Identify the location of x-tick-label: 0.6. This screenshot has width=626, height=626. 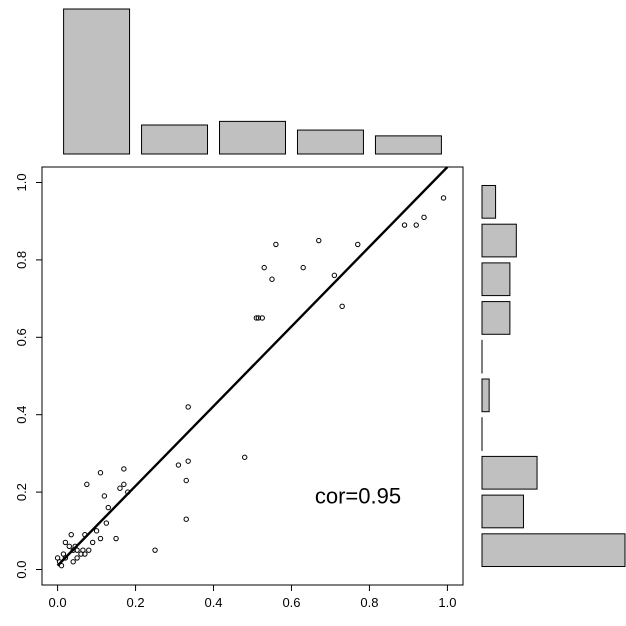
(291, 602).